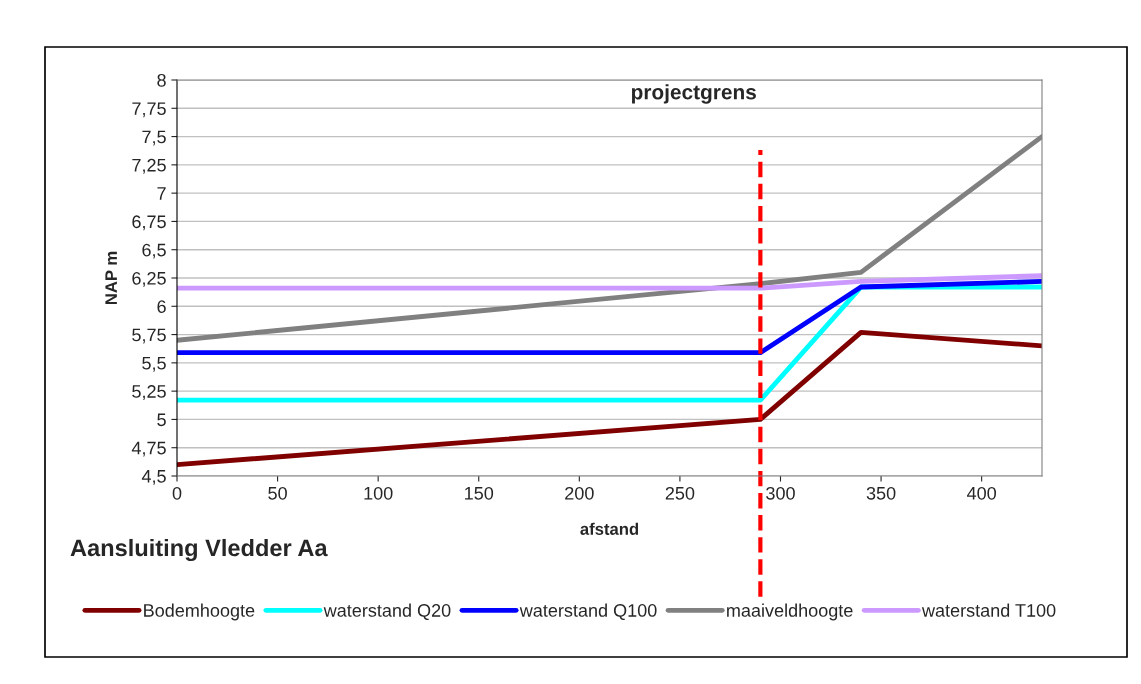  I want to click on x-tick-label: 150, so click(479, 493).